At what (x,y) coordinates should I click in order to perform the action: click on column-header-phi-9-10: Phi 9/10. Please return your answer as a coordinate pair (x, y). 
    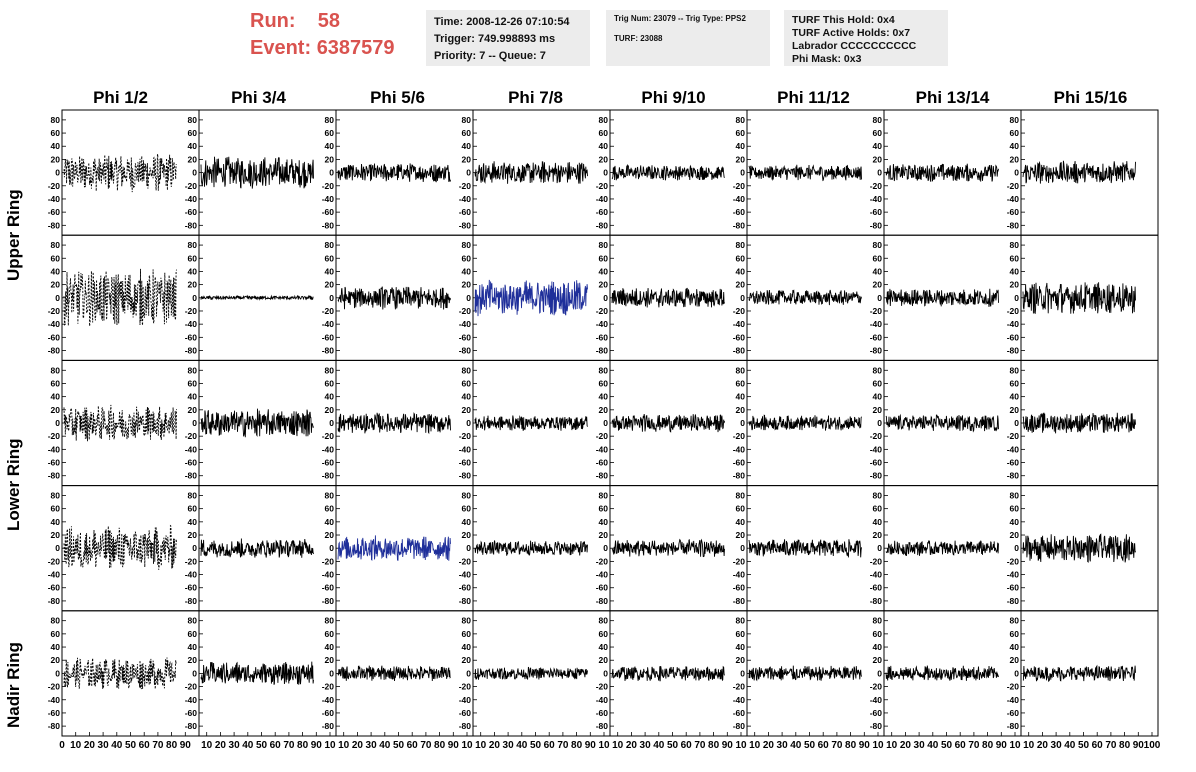
    Looking at the image, I should click on (673, 97).